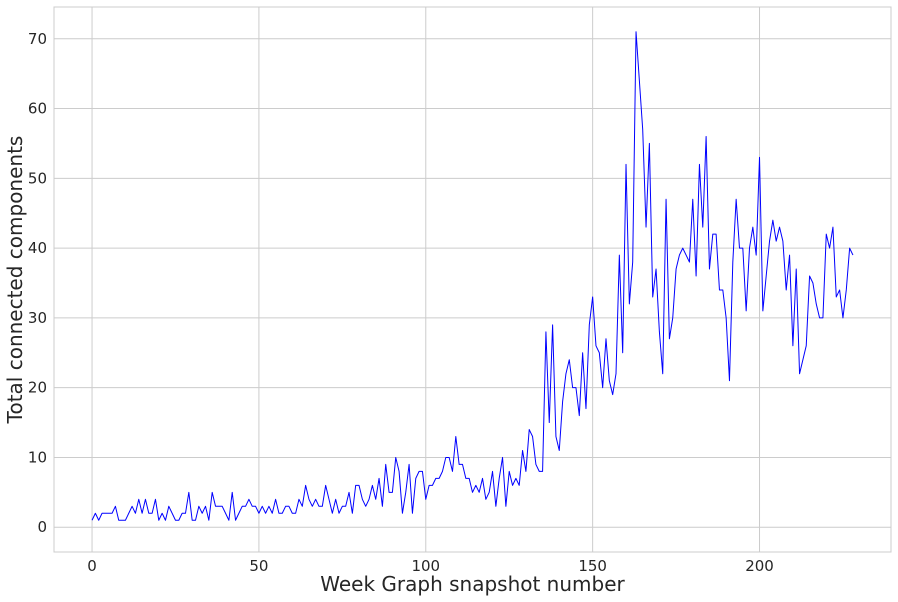 The image size is (898, 602). I want to click on y-tick-label: 60, so click(37, 109).